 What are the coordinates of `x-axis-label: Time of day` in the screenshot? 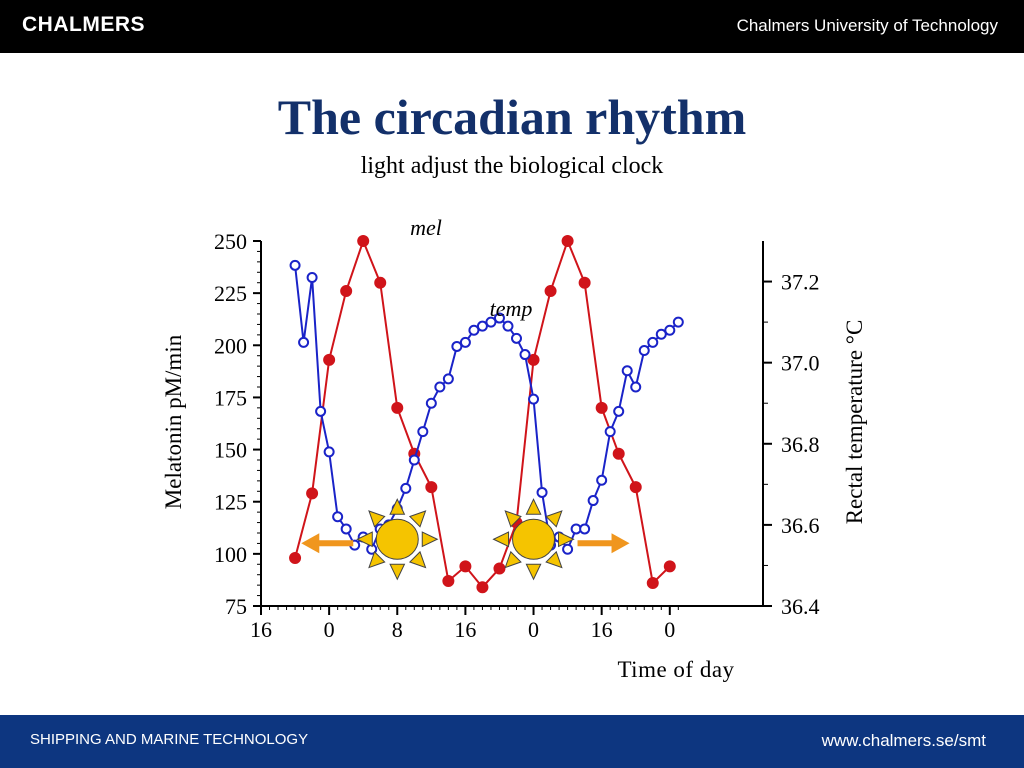 It's located at (675, 669).